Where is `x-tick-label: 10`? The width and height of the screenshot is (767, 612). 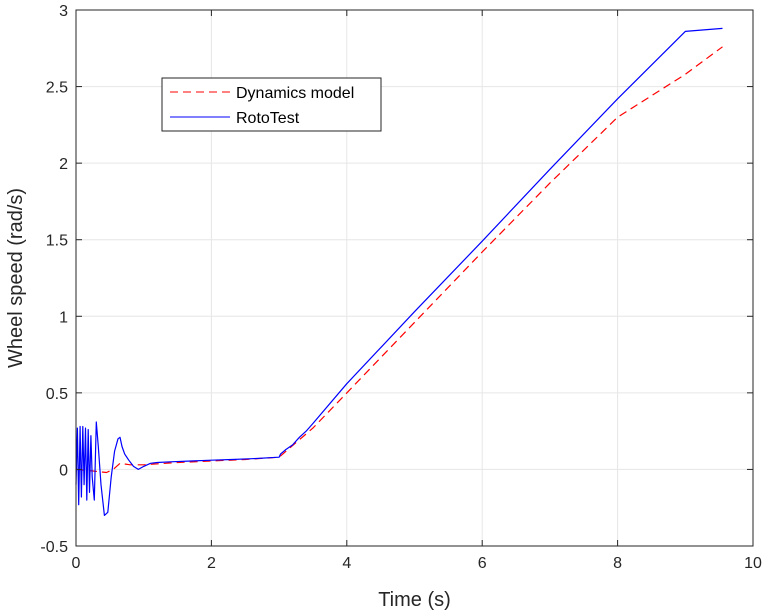
x-tick-label: 10 is located at coordinates (753, 563).